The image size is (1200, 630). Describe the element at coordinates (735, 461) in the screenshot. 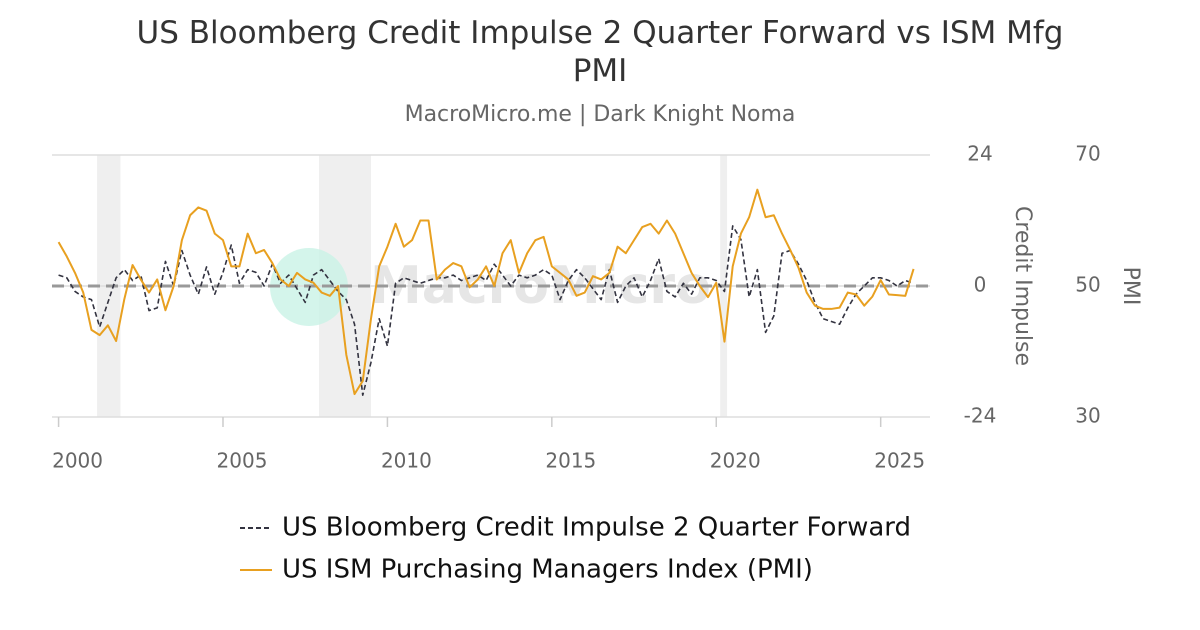

I see `x-tick-label: 2020` at that location.